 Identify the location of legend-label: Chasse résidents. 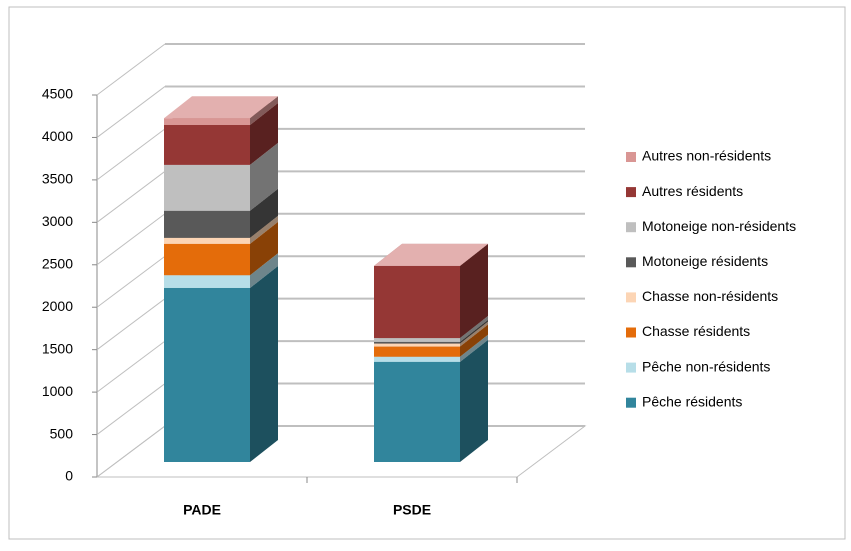
(696, 331).